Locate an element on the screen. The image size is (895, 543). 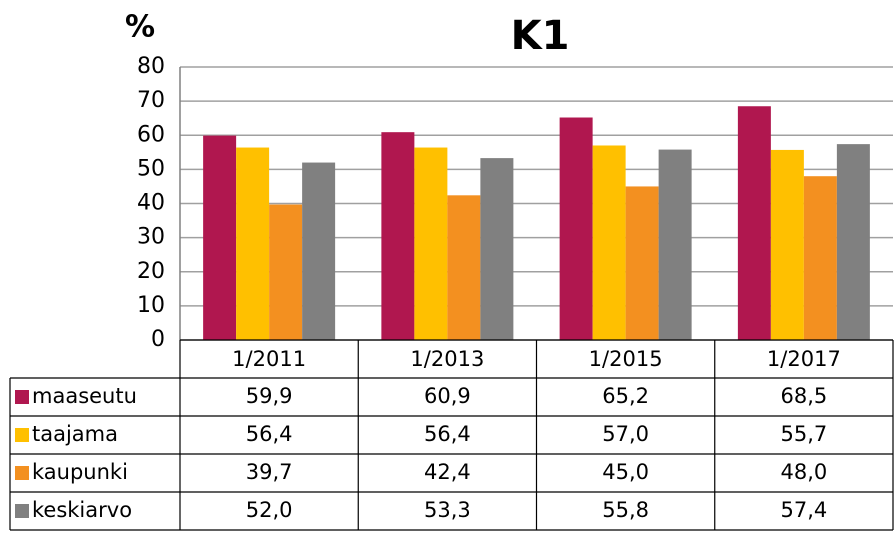
table-value: 57,4 is located at coordinates (803, 510).